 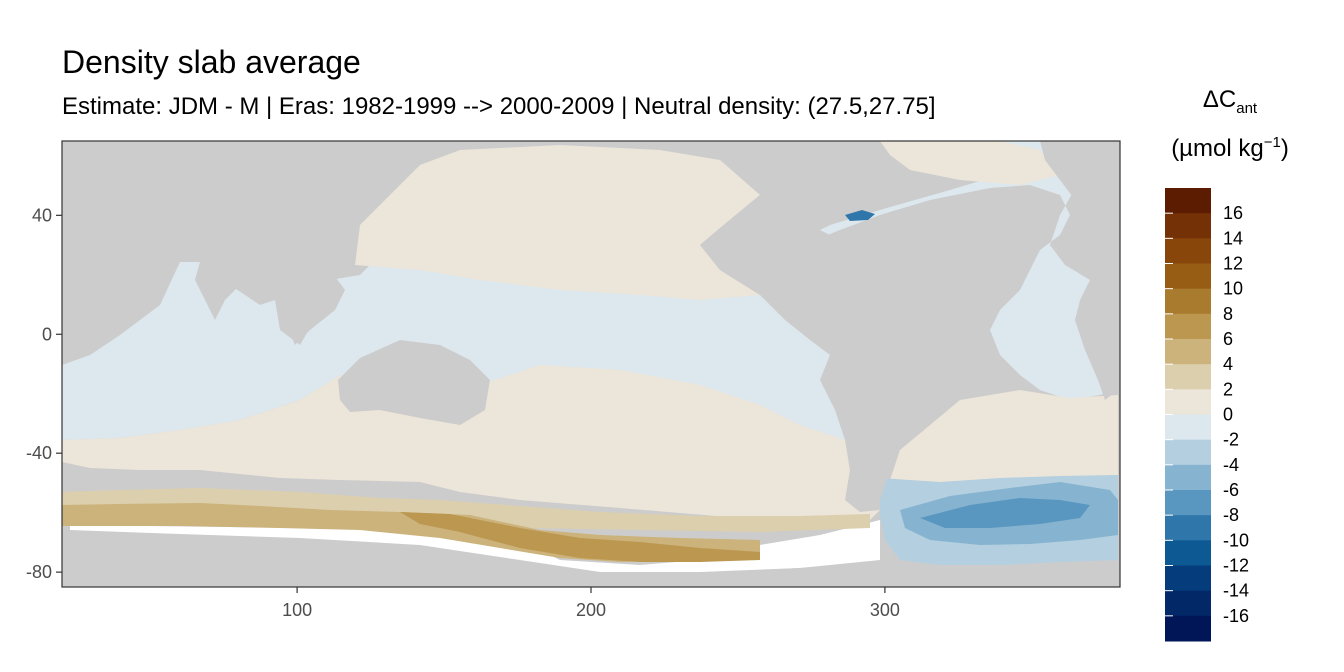 What do you see at coordinates (1284, 148) in the screenshot?
I see `legend-units-close: )` at bounding box center [1284, 148].